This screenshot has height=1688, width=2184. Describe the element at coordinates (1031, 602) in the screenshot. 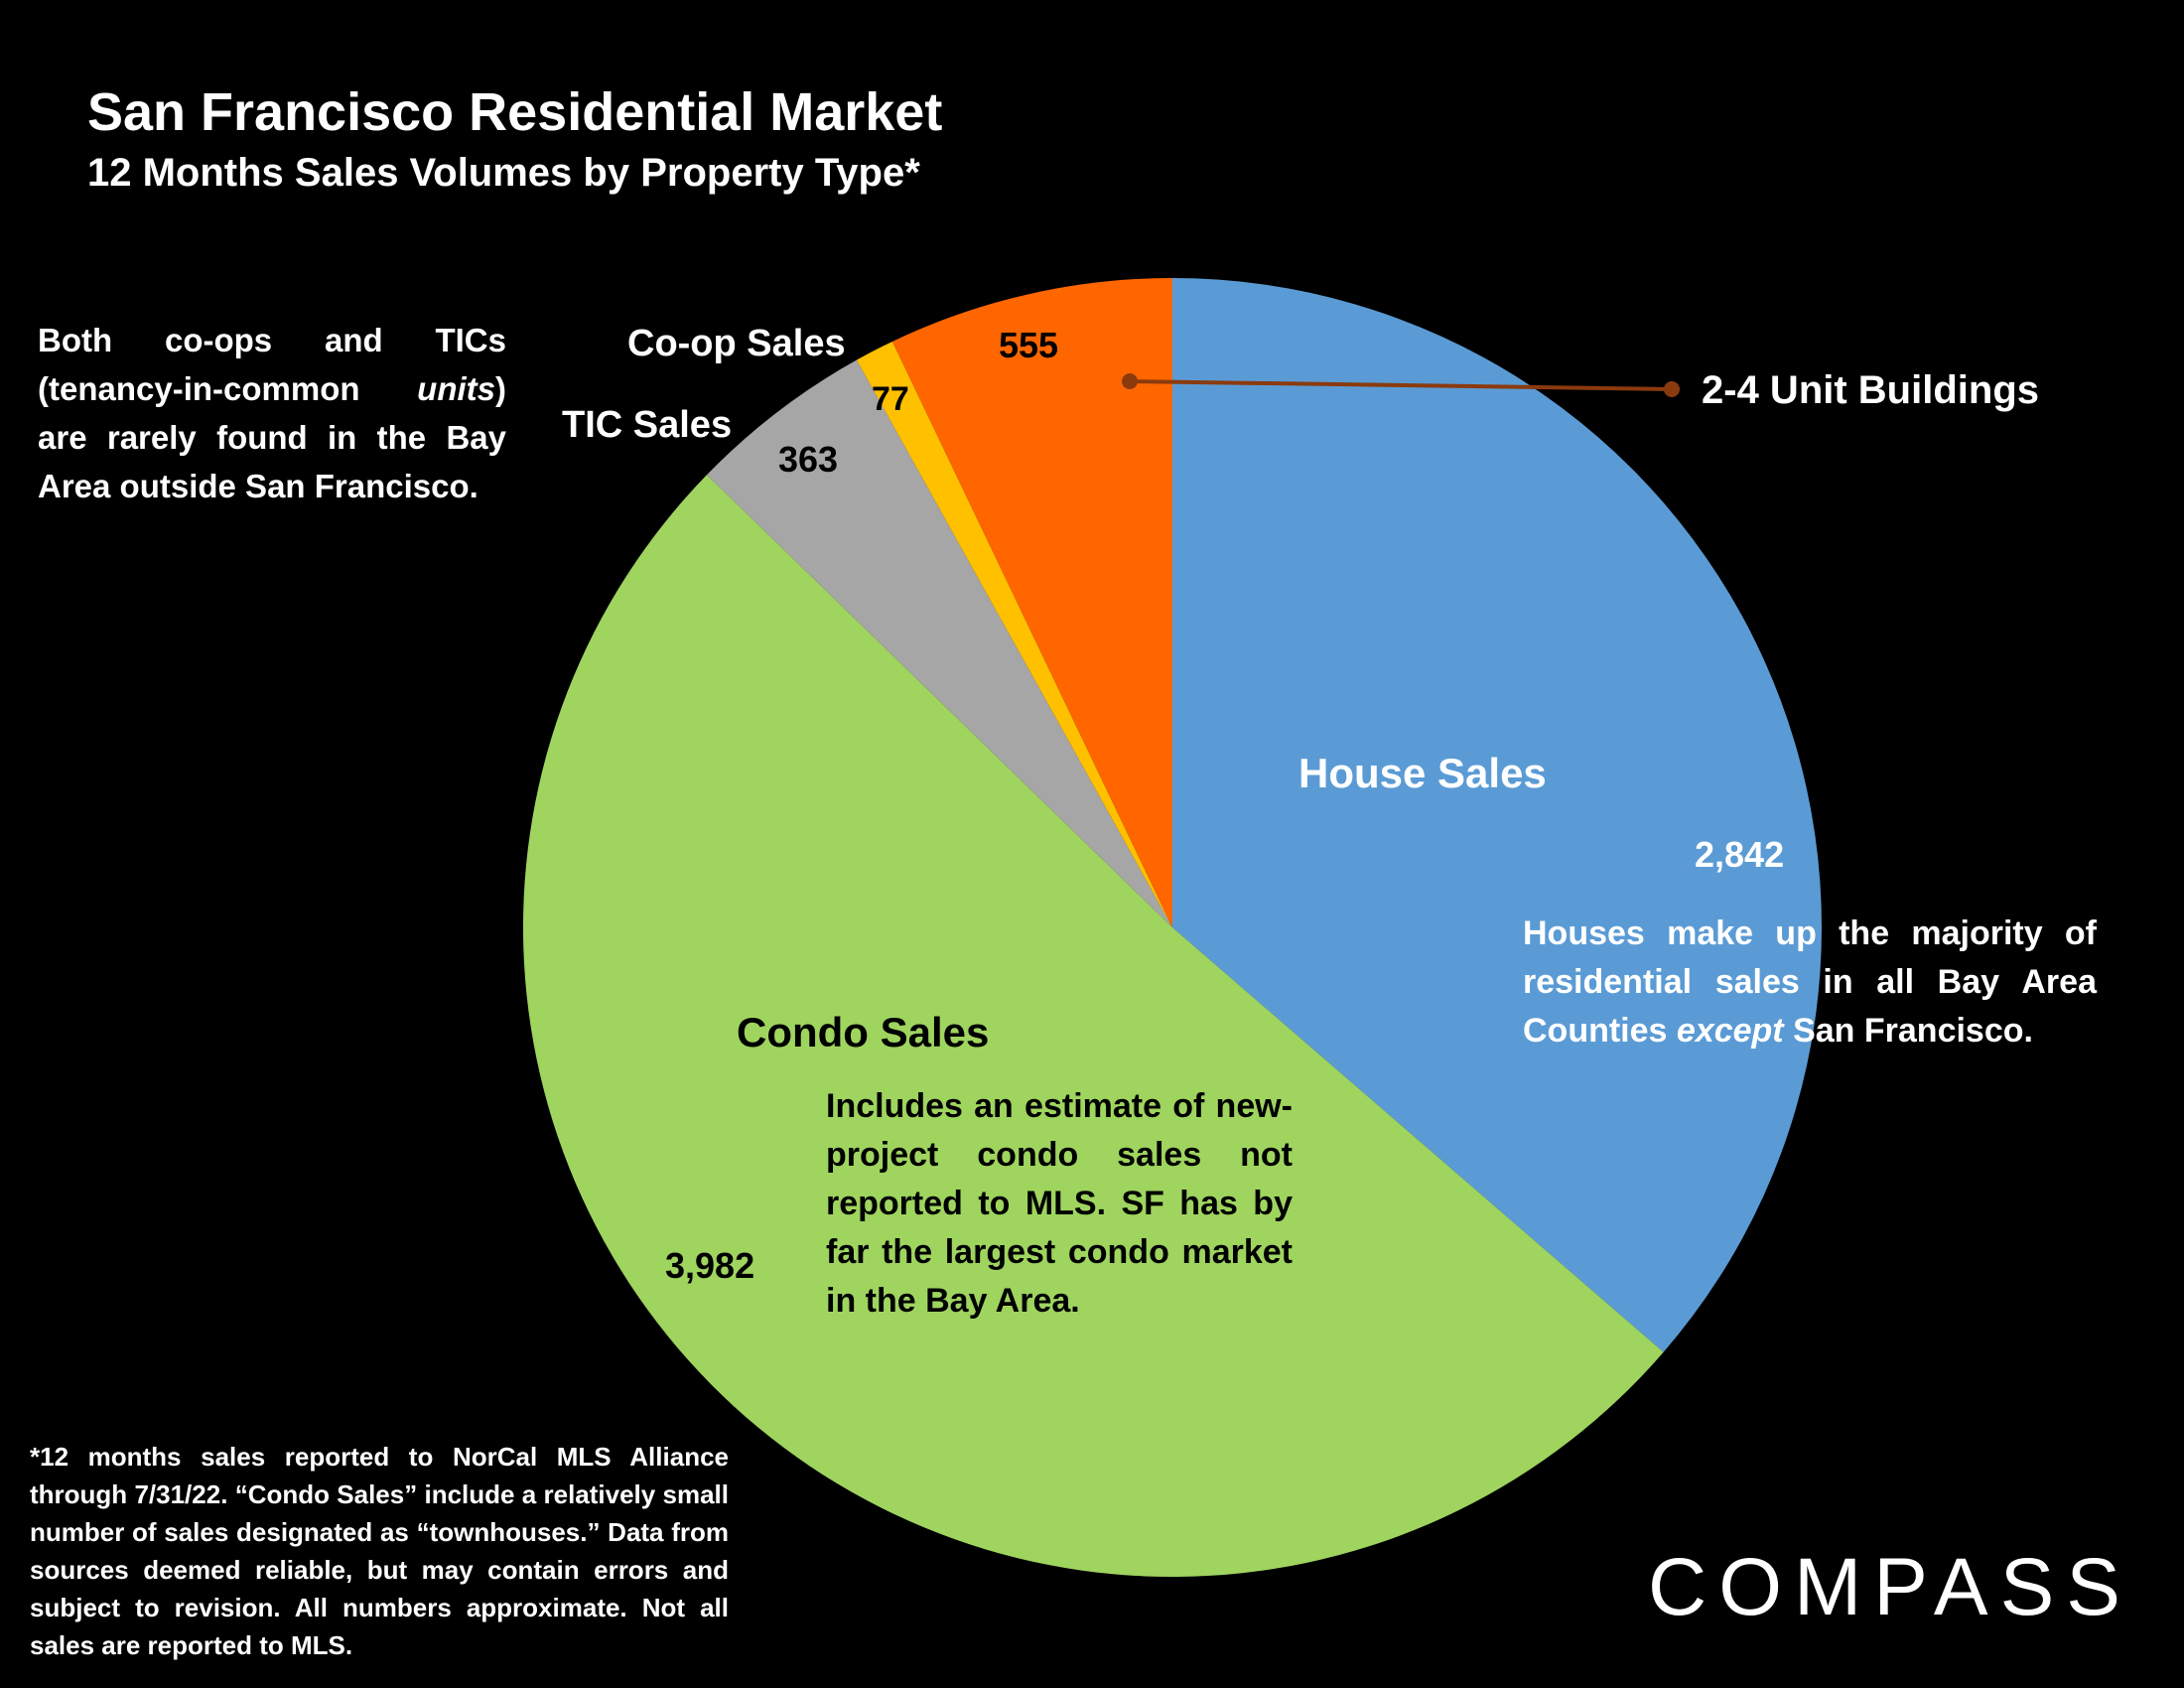

I see `pie-slice-2-4-unit-buildings` at that location.